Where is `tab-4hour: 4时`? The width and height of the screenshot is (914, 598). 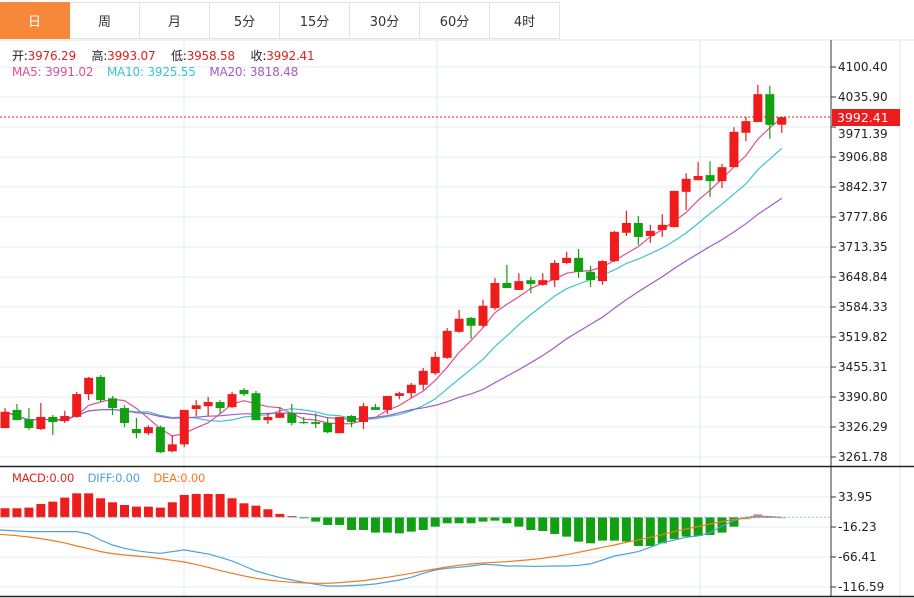 tab-4hour: 4时 is located at coordinates (525, 20).